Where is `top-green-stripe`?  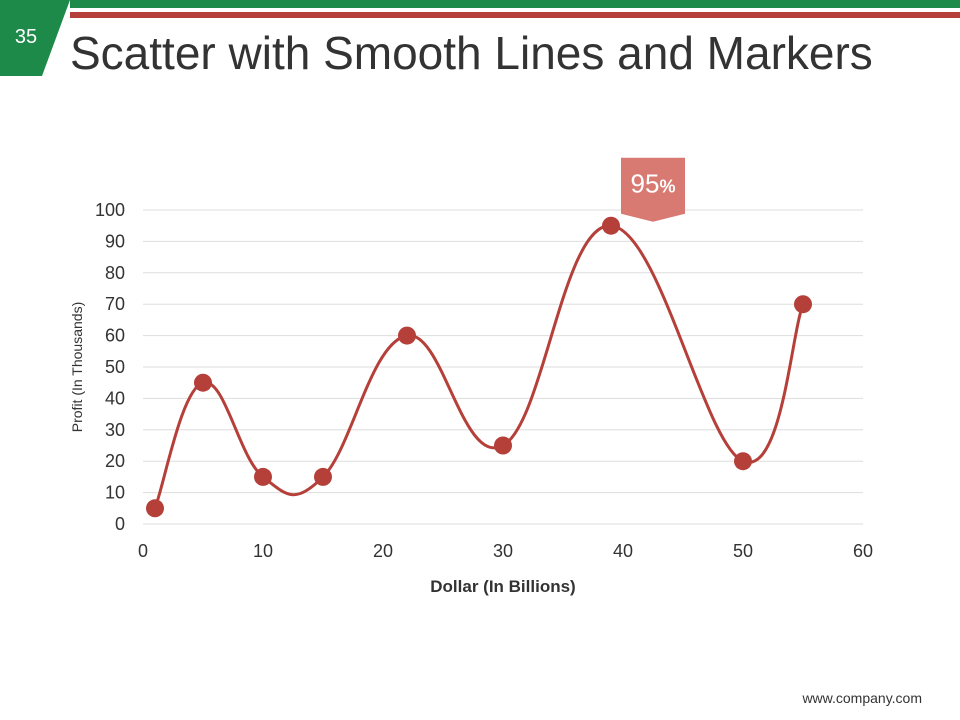 top-green-stripe is located at coordinates (515, 4).